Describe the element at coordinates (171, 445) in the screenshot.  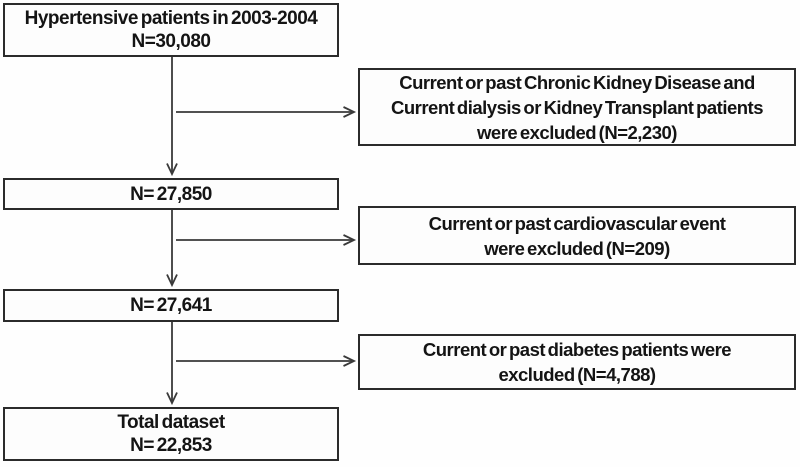
I see `flow-box-count: N= 22,853` at that location.